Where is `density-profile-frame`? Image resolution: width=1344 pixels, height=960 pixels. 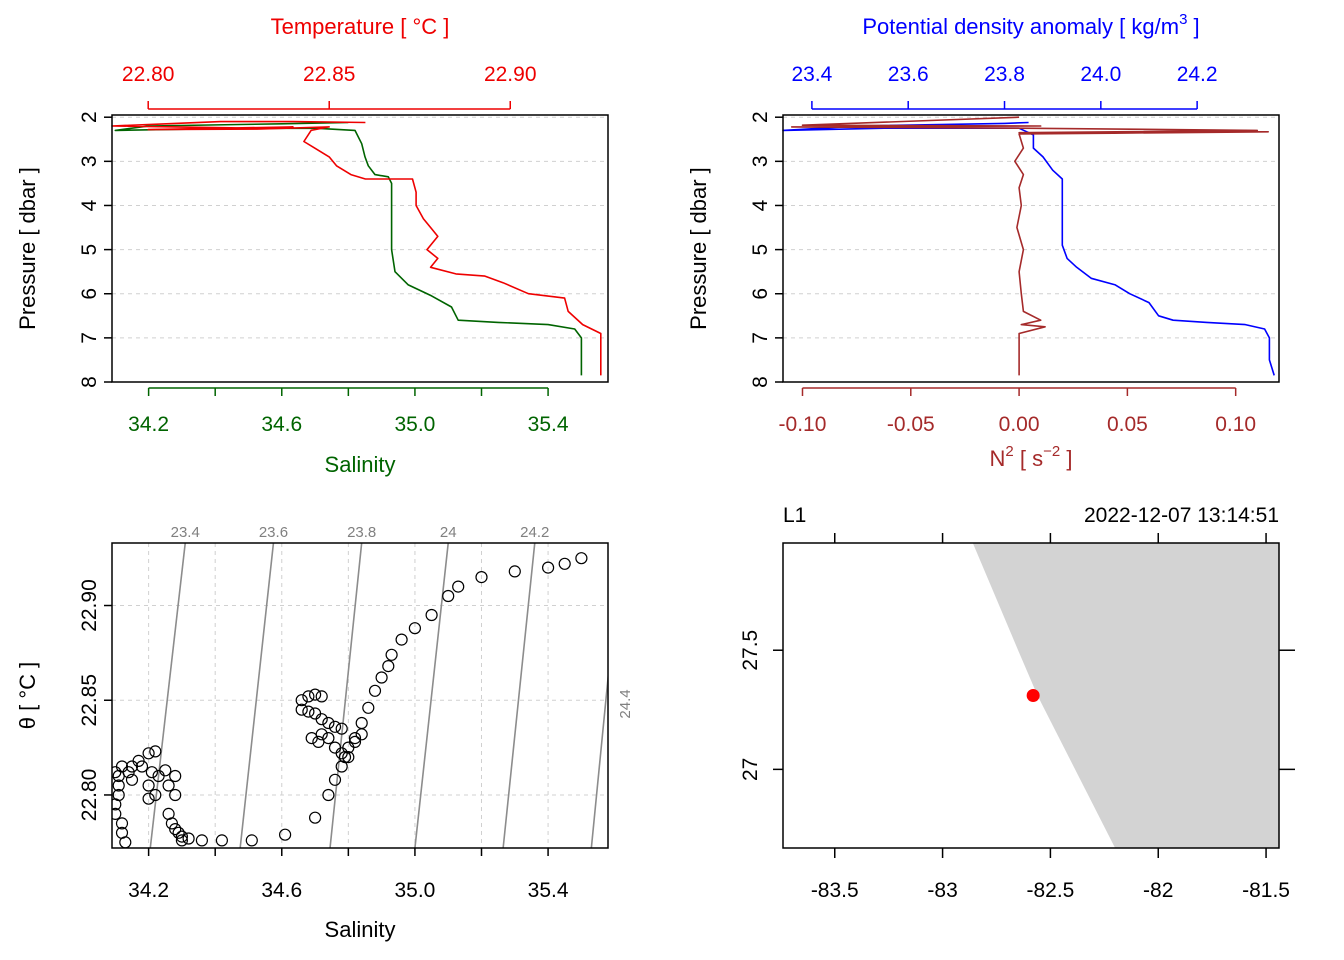 density-profile-frame is located at coordinates (1031, 248).